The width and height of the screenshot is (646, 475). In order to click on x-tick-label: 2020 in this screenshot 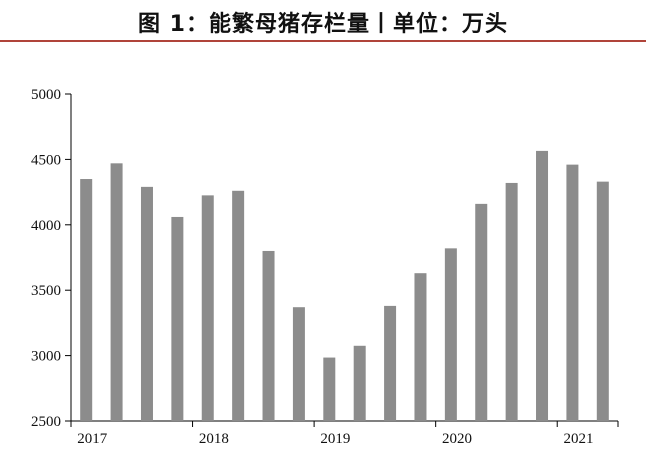, I will do `click(457, 439)`.